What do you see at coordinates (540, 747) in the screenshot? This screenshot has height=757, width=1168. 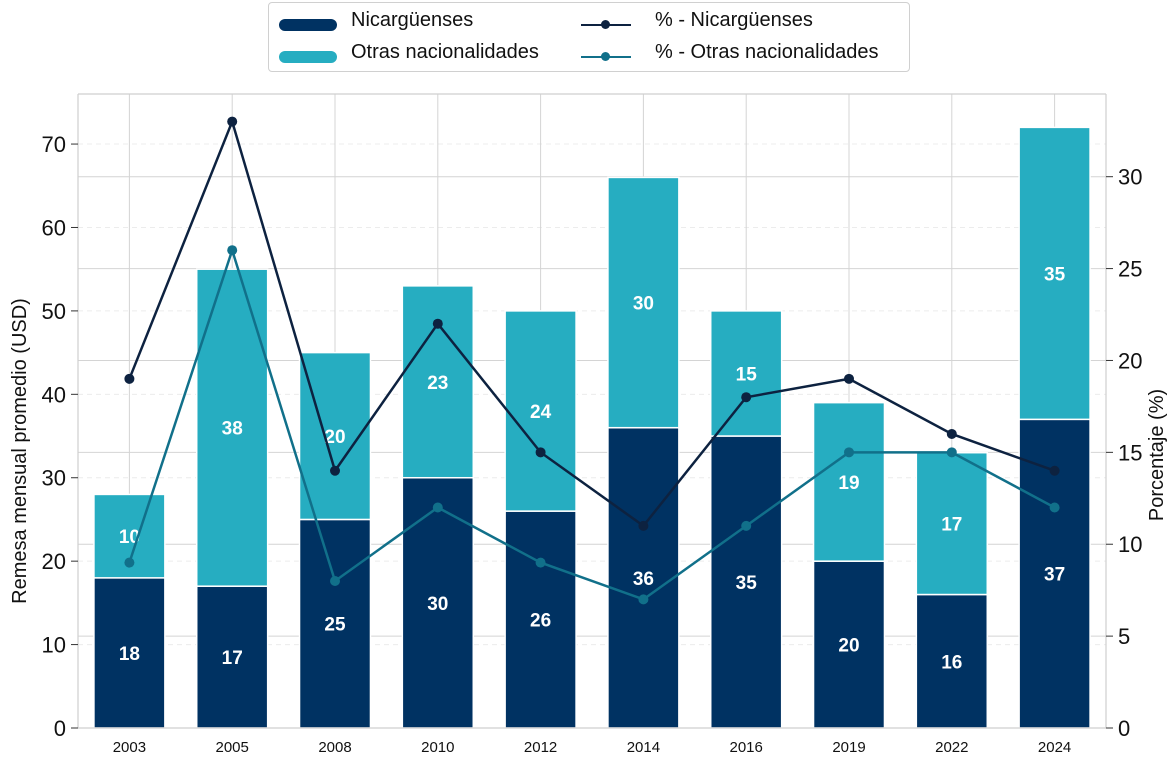 I see `x-tick-label: 2012` at bounding box center [540, 747].